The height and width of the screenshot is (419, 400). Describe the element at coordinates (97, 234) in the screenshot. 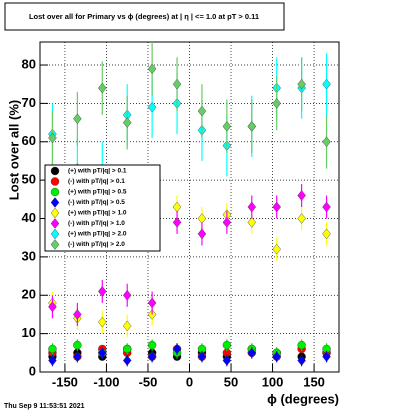

I see `legend-label: (+) with pT/|q| > 2.0` at that location.